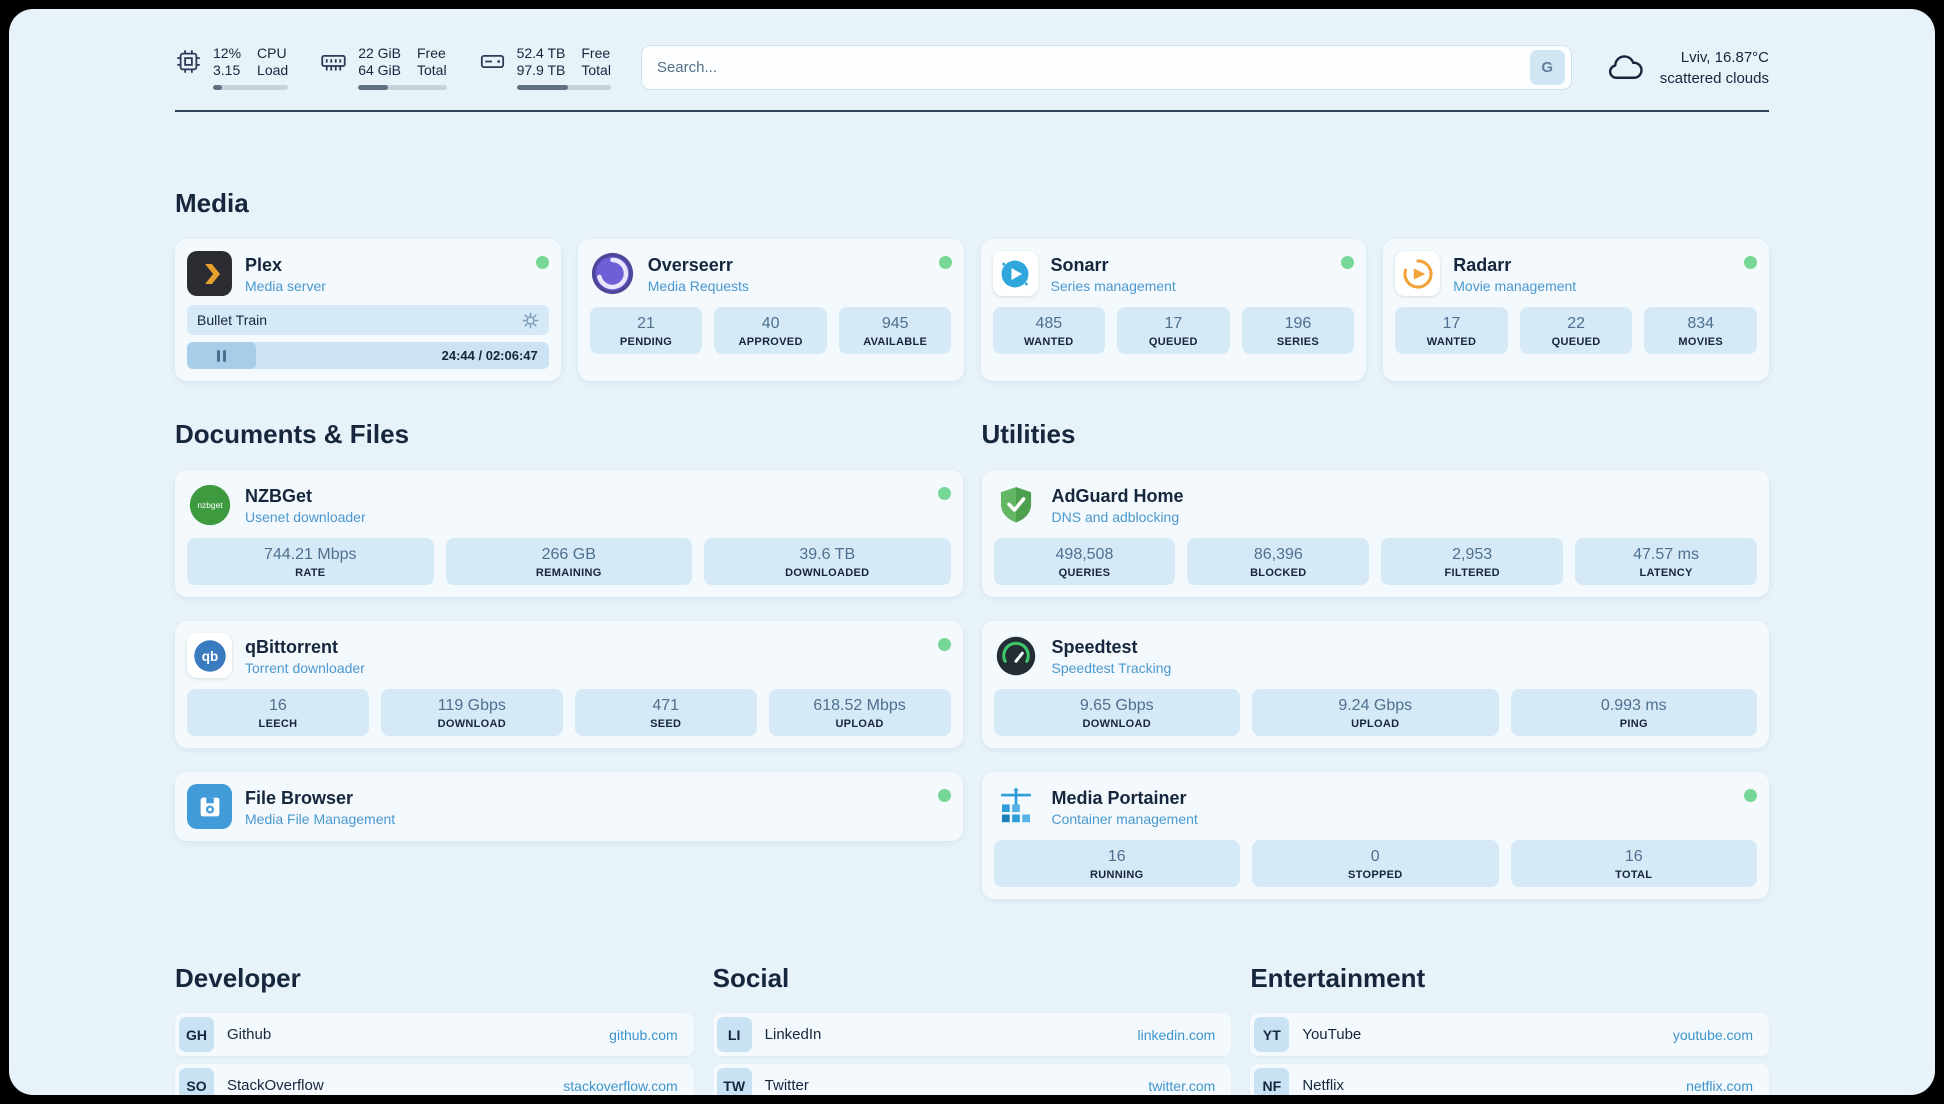 The width and height of the screenshot is (1944, 1104). I want to click on stat-label: UPLOAD, so click(859, 724).